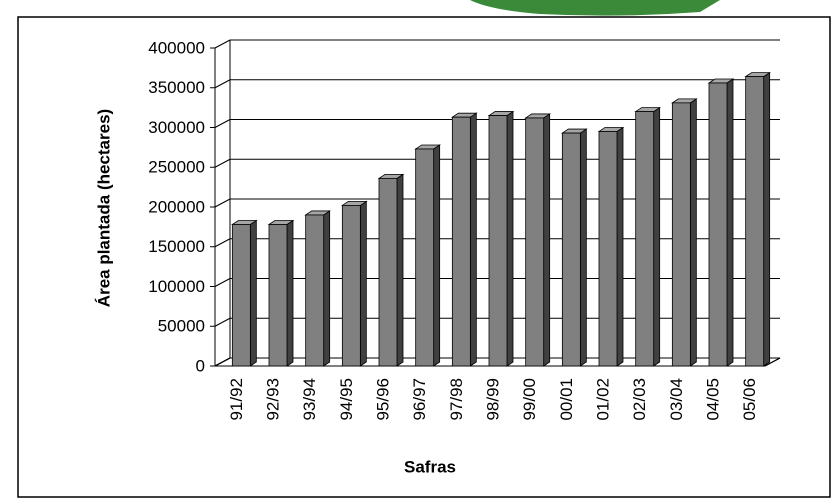 The width and height of the screenshot is (837, 501). What do you see at coordinates (749, 399) in the screenshot?
I see `x-tick-label: 05/06` at bounding box center [749, 399].